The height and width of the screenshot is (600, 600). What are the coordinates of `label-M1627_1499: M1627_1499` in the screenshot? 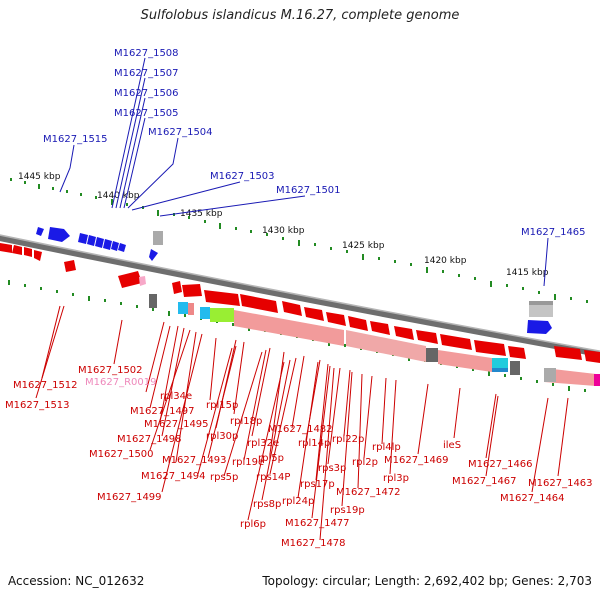 It's located at (129, 497).